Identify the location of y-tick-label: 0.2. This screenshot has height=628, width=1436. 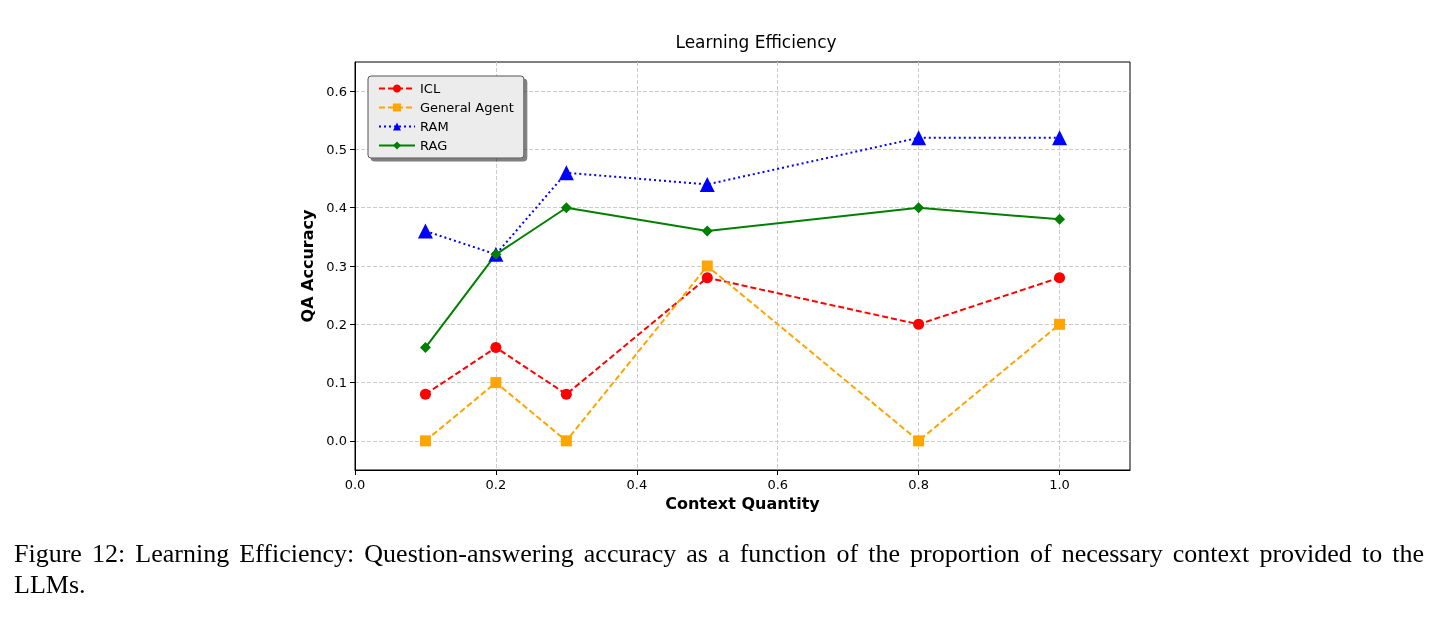
(336, 324).